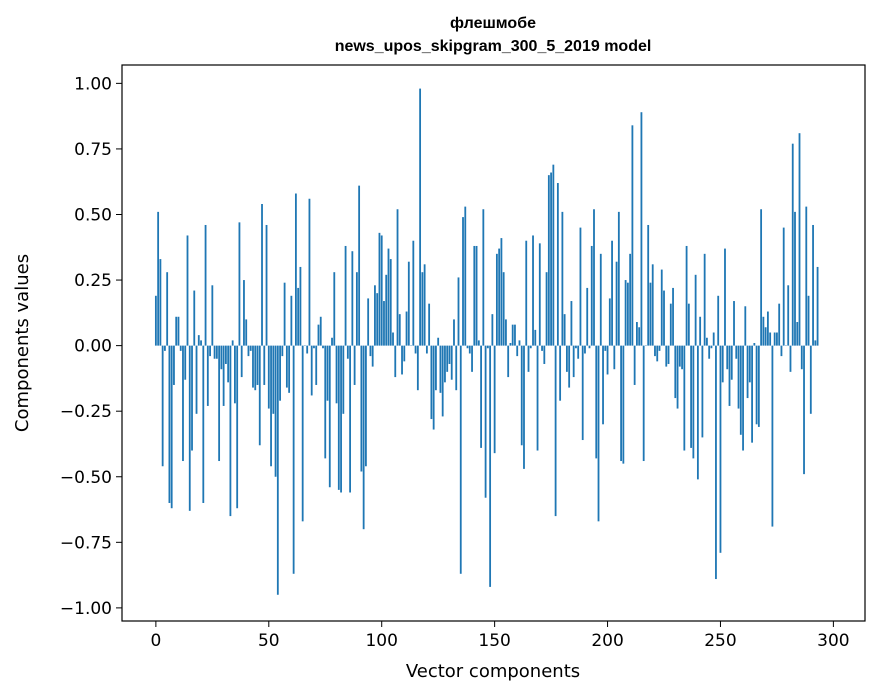 Image resolution: width=880 pixels, height=696 pixels. I want to click on y-tick-label: −0.75, so click(86, 543).